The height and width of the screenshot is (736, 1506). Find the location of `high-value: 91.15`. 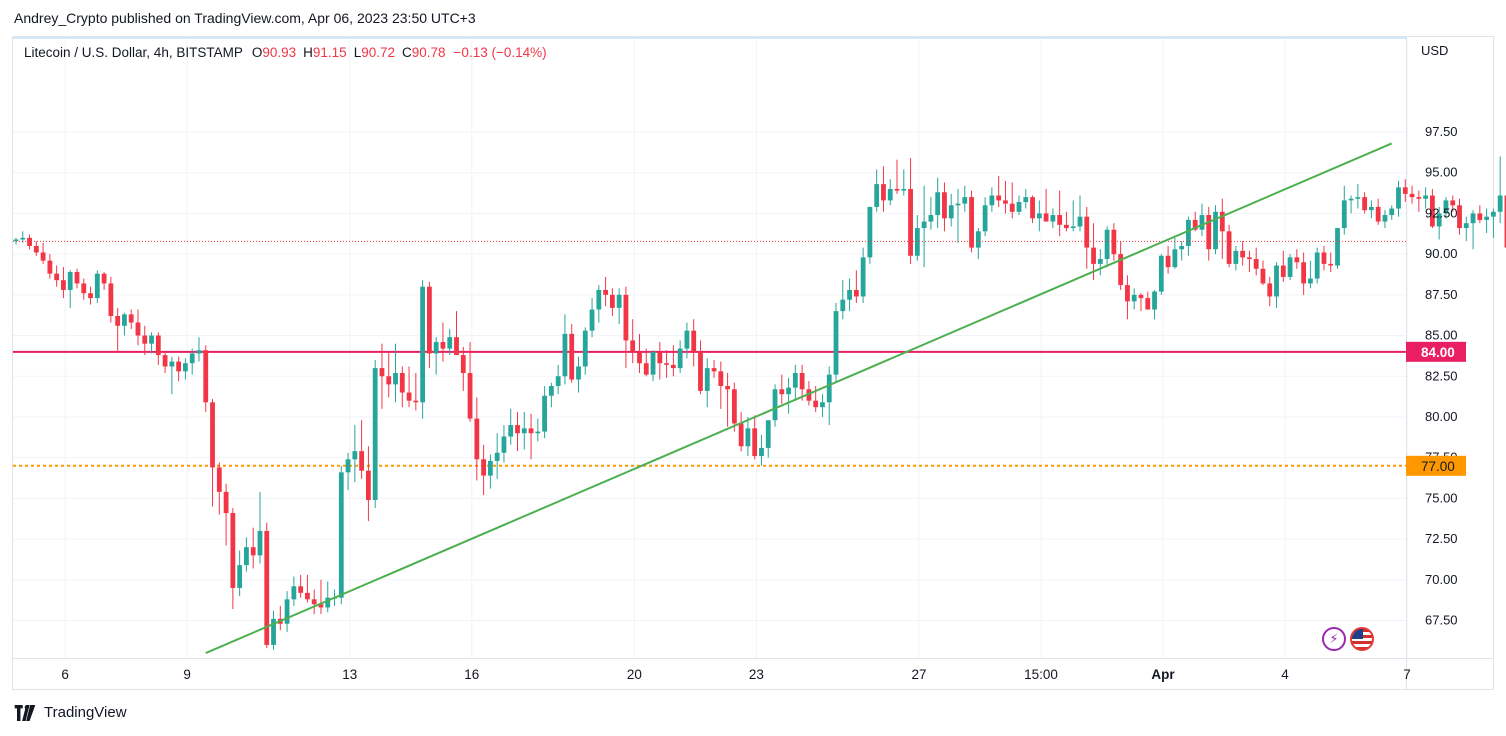

high-value: 91.15 is located at coordinates (329, 52).